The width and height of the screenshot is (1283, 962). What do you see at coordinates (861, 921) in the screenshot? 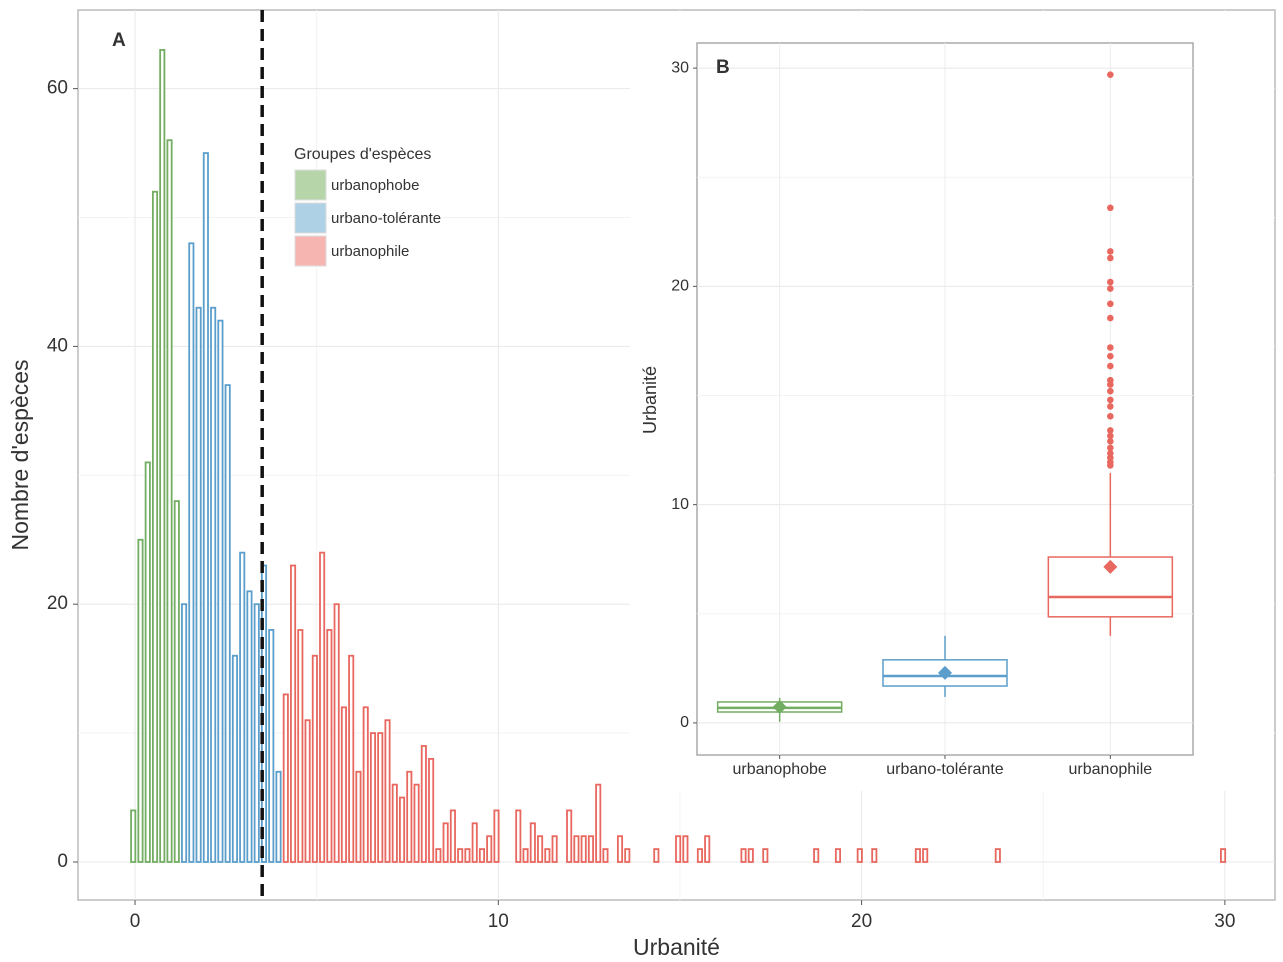
I see `x-tick-label: 20` at bounding box center [861, 921].